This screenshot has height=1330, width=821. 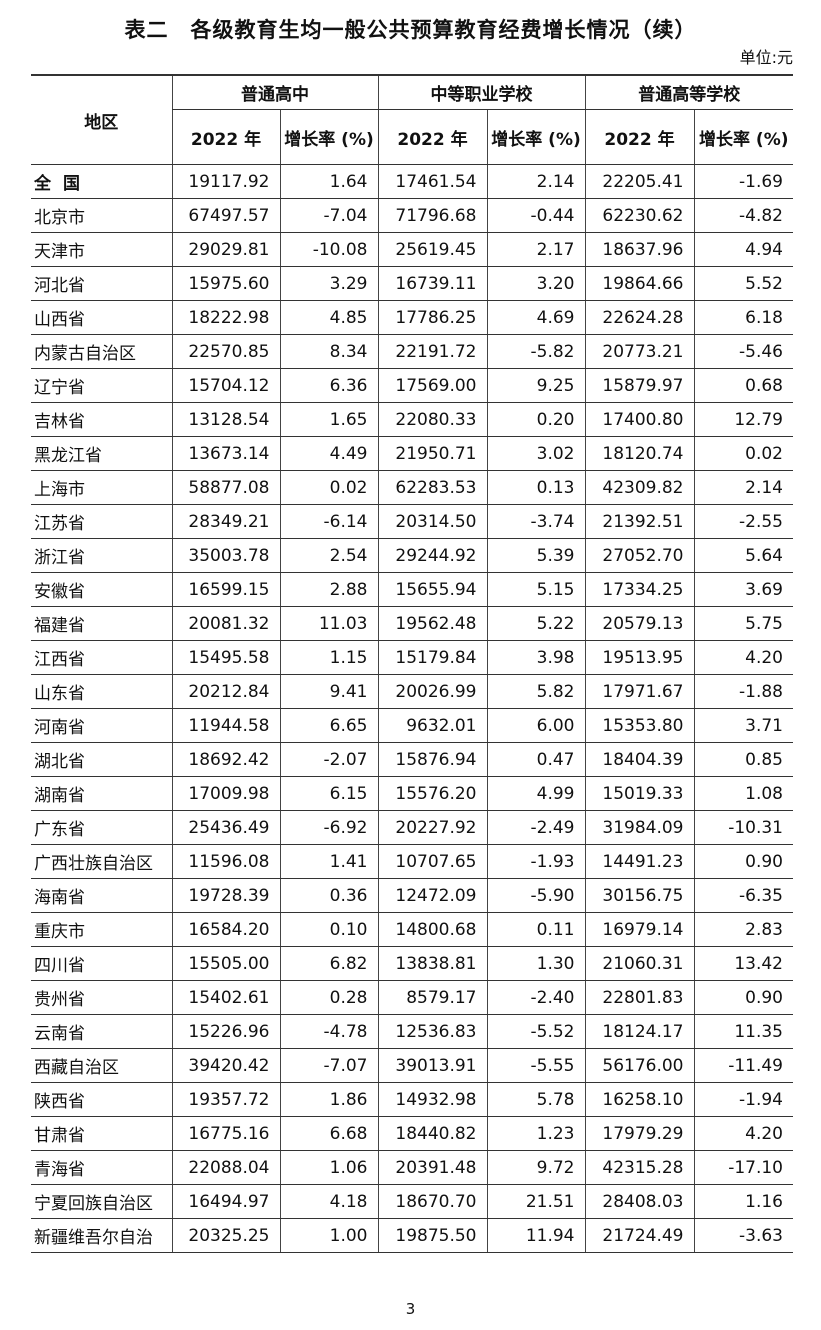 I want to click on senior-high-2022-cell: 16775.16, so click(x=225, y=1133).